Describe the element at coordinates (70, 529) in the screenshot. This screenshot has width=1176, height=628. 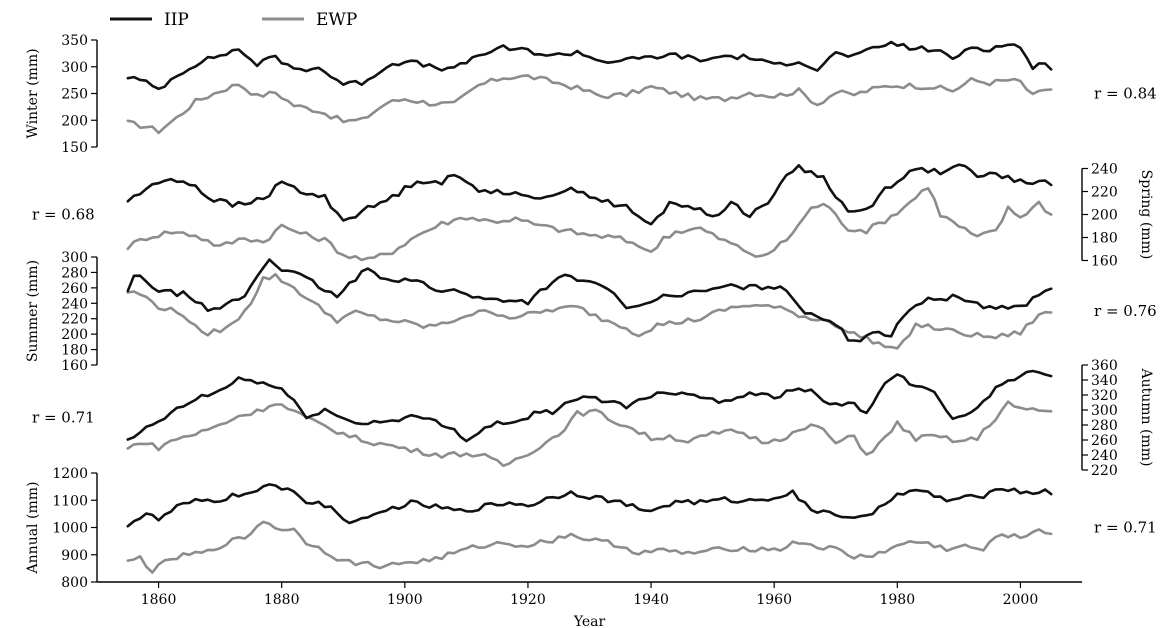
I see `y-tick-label: 1000` at that location.